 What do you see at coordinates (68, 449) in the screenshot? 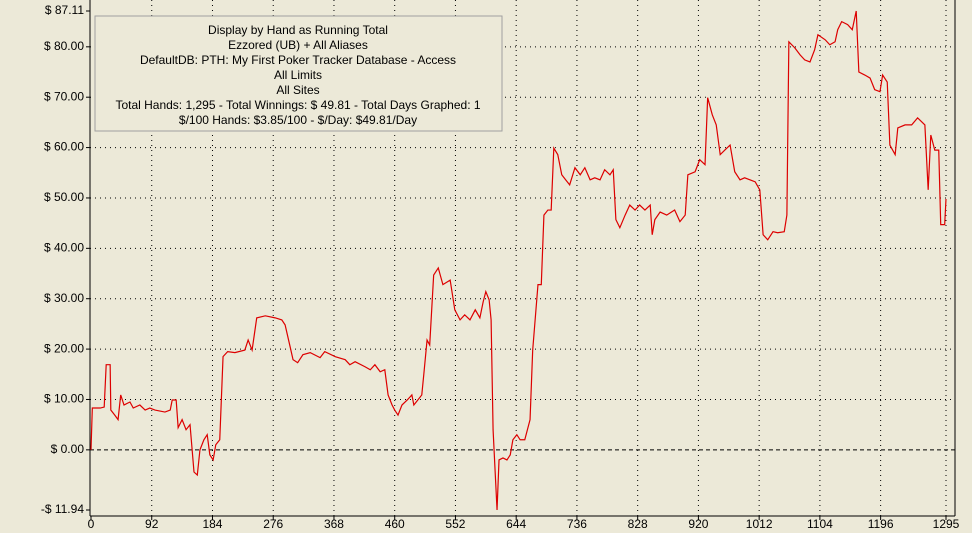
I see `y-tick-label: $ 0.00` at bounding box center [68, 449].